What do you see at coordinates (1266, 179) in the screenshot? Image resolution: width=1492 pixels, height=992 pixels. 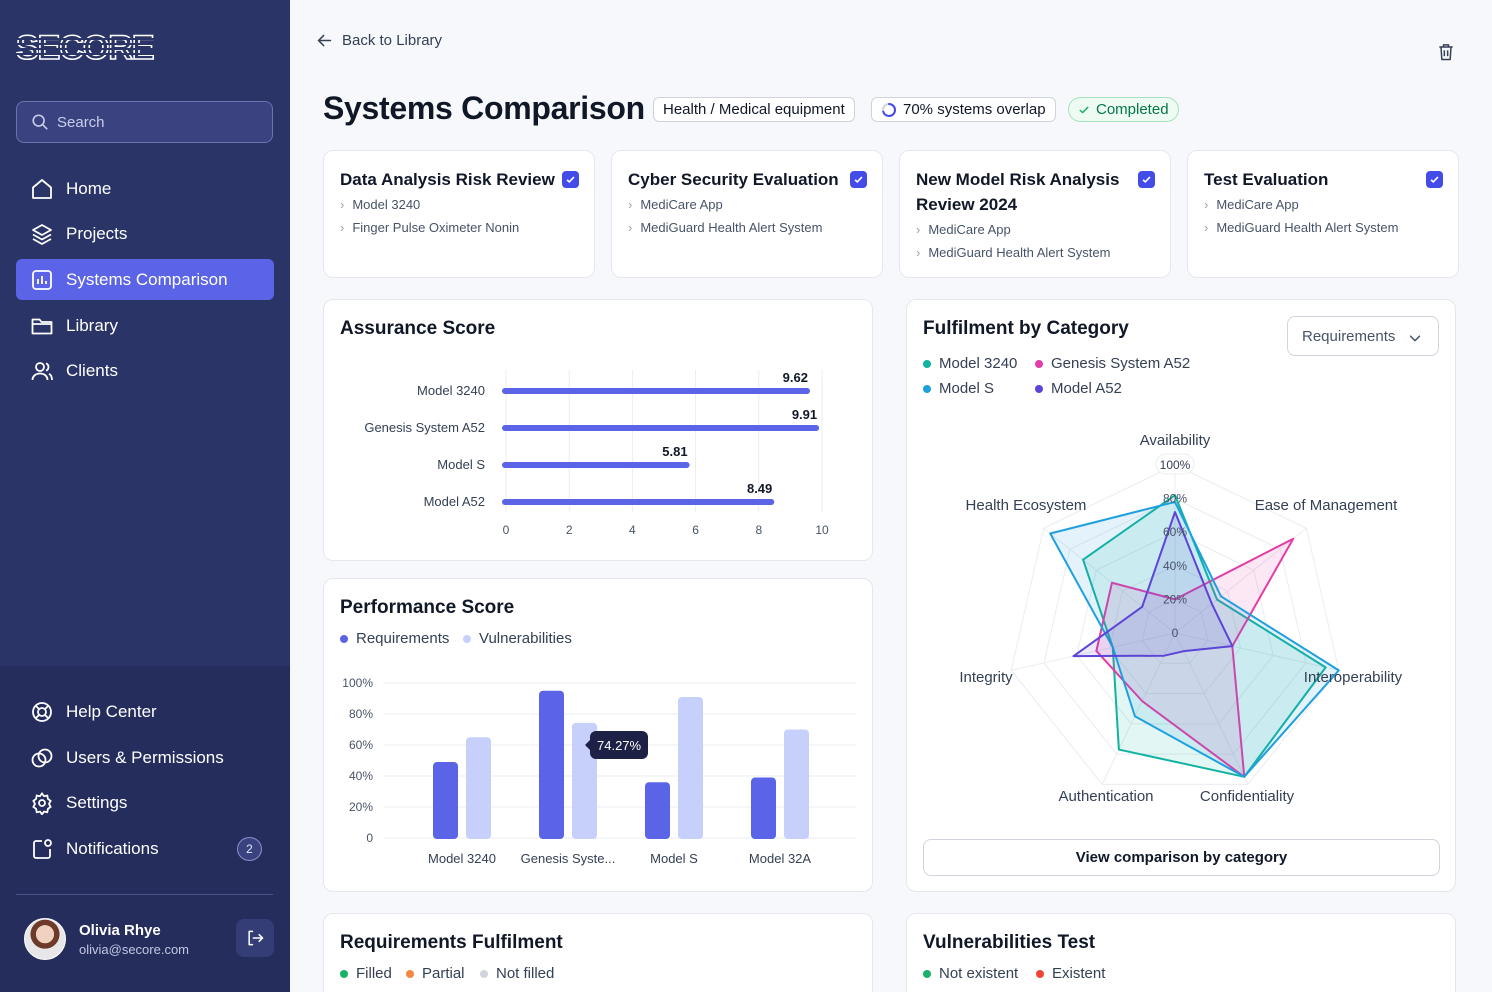 I see `evaluation-title: Test Evaluation` at bounding box center [1266, 179].